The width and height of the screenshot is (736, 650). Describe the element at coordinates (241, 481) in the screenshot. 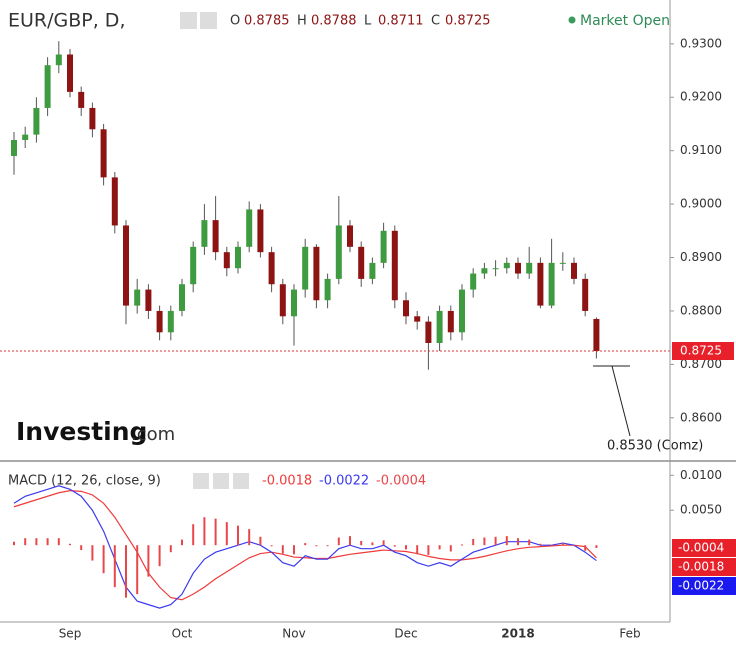

I see `close-icon` at that location.